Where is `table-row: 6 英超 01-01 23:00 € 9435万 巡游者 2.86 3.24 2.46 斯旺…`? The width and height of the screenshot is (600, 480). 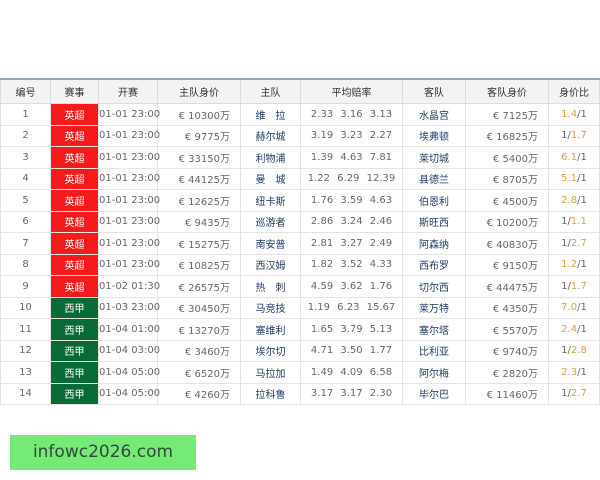
table-row: 6 英超 01-01 23:00 € 9435万 巡游者 2.86 3.24 2.46 斯旺… is located at coordinates (300, 221).